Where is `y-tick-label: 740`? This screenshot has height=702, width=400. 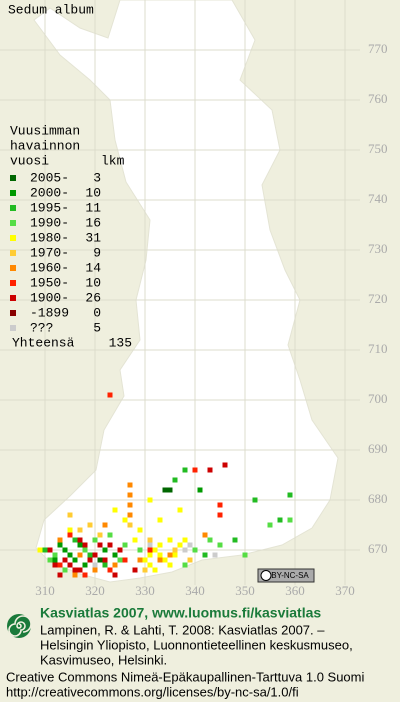
y-tick-label: 740 is located at coordinates (378, 198).